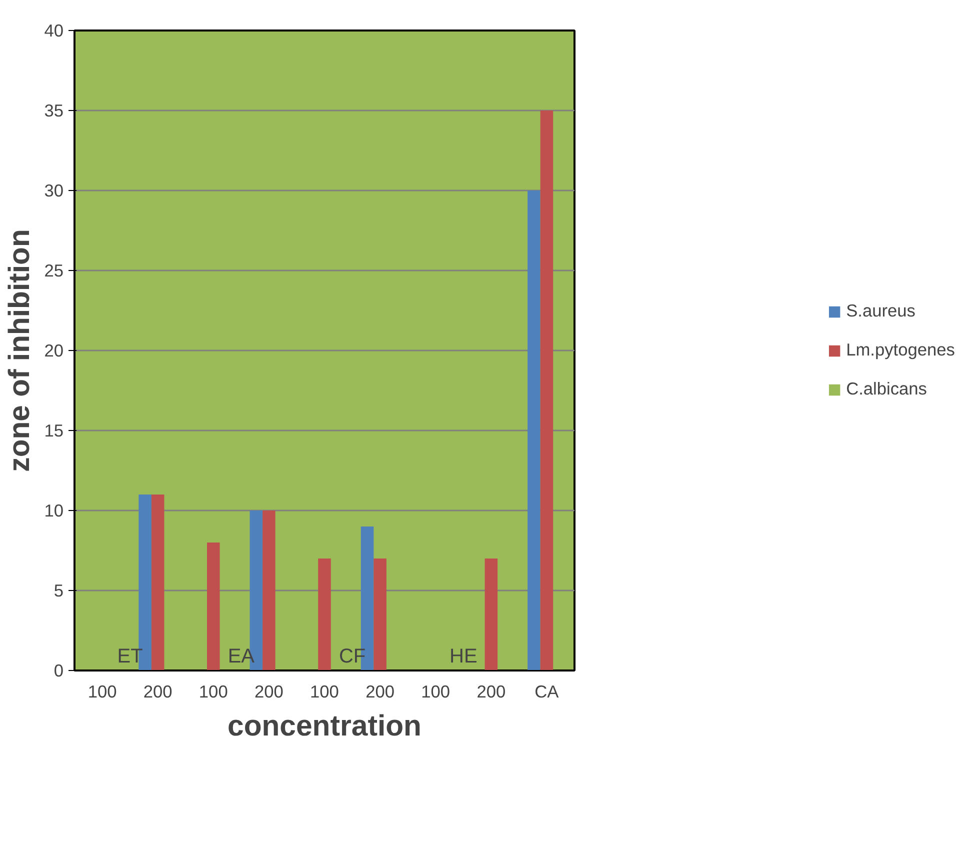  I want to click on x-tick-label: CA, so click(547, 692).